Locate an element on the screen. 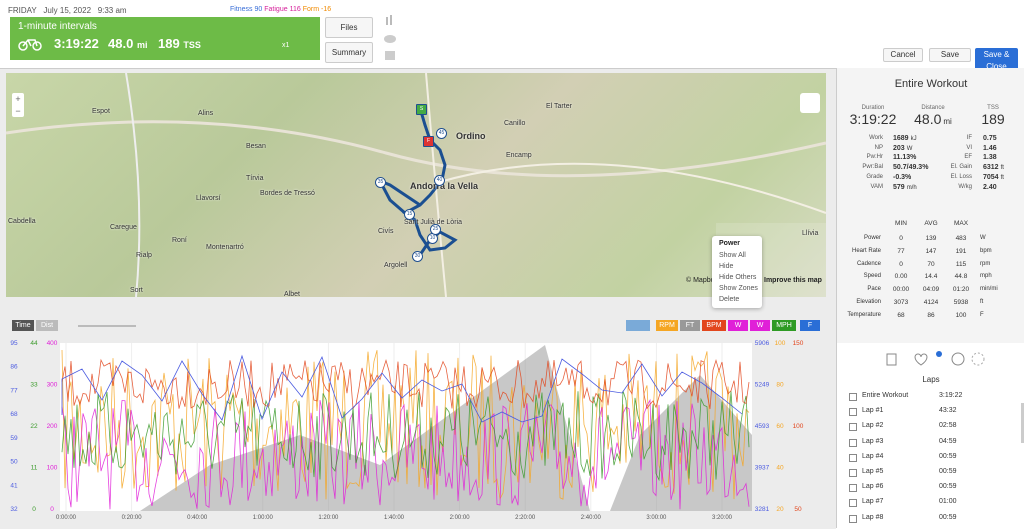 Image resolution: width=1024 pixels, height=529 pixels. channel-button: BPM is located at coordinates (714, 325).